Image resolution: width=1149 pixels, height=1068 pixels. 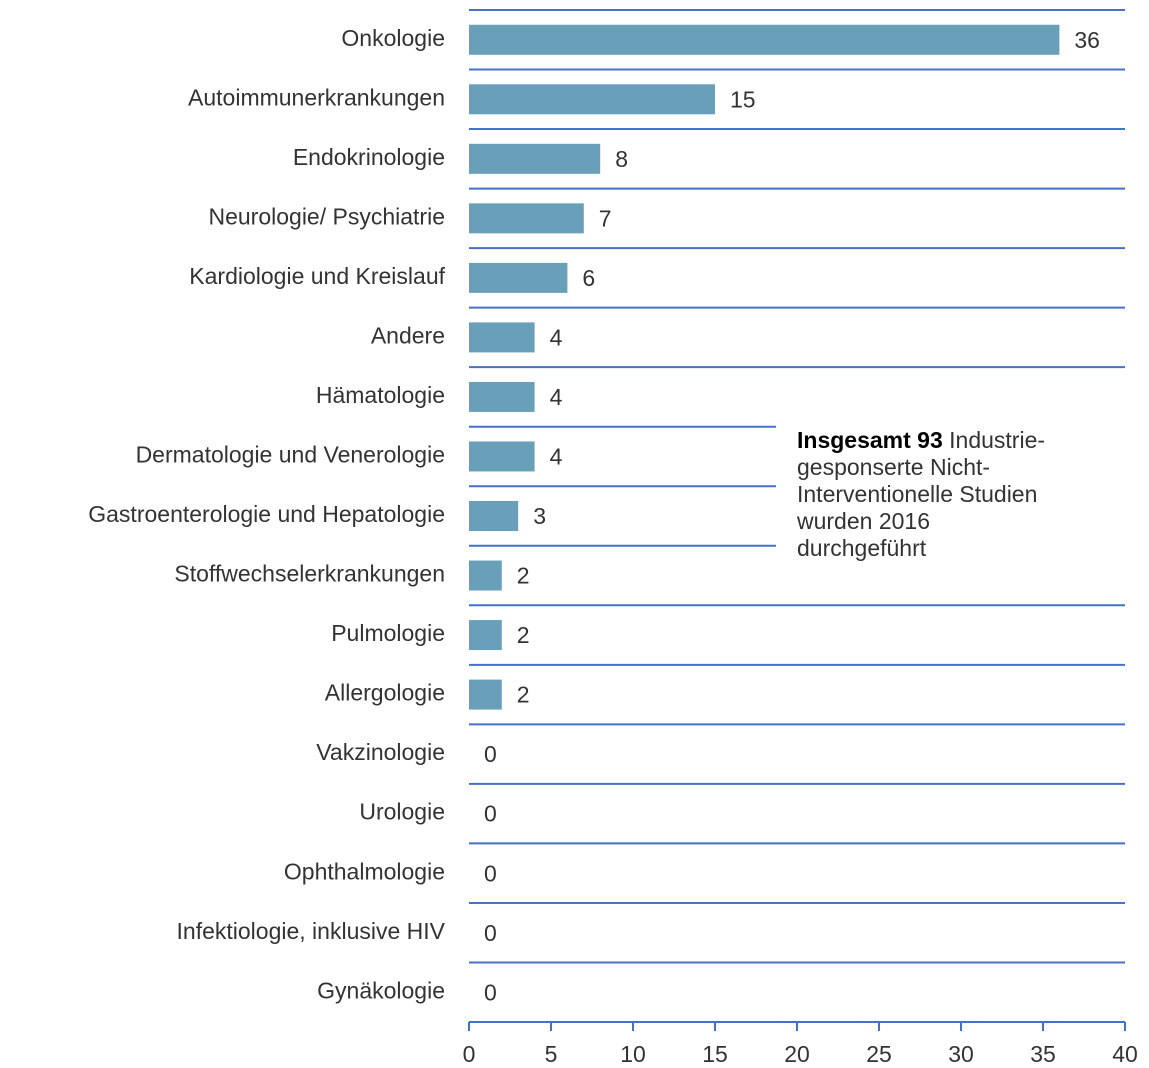 I want to click on x-tick-label: 40, so click(x=1125, y=1054).